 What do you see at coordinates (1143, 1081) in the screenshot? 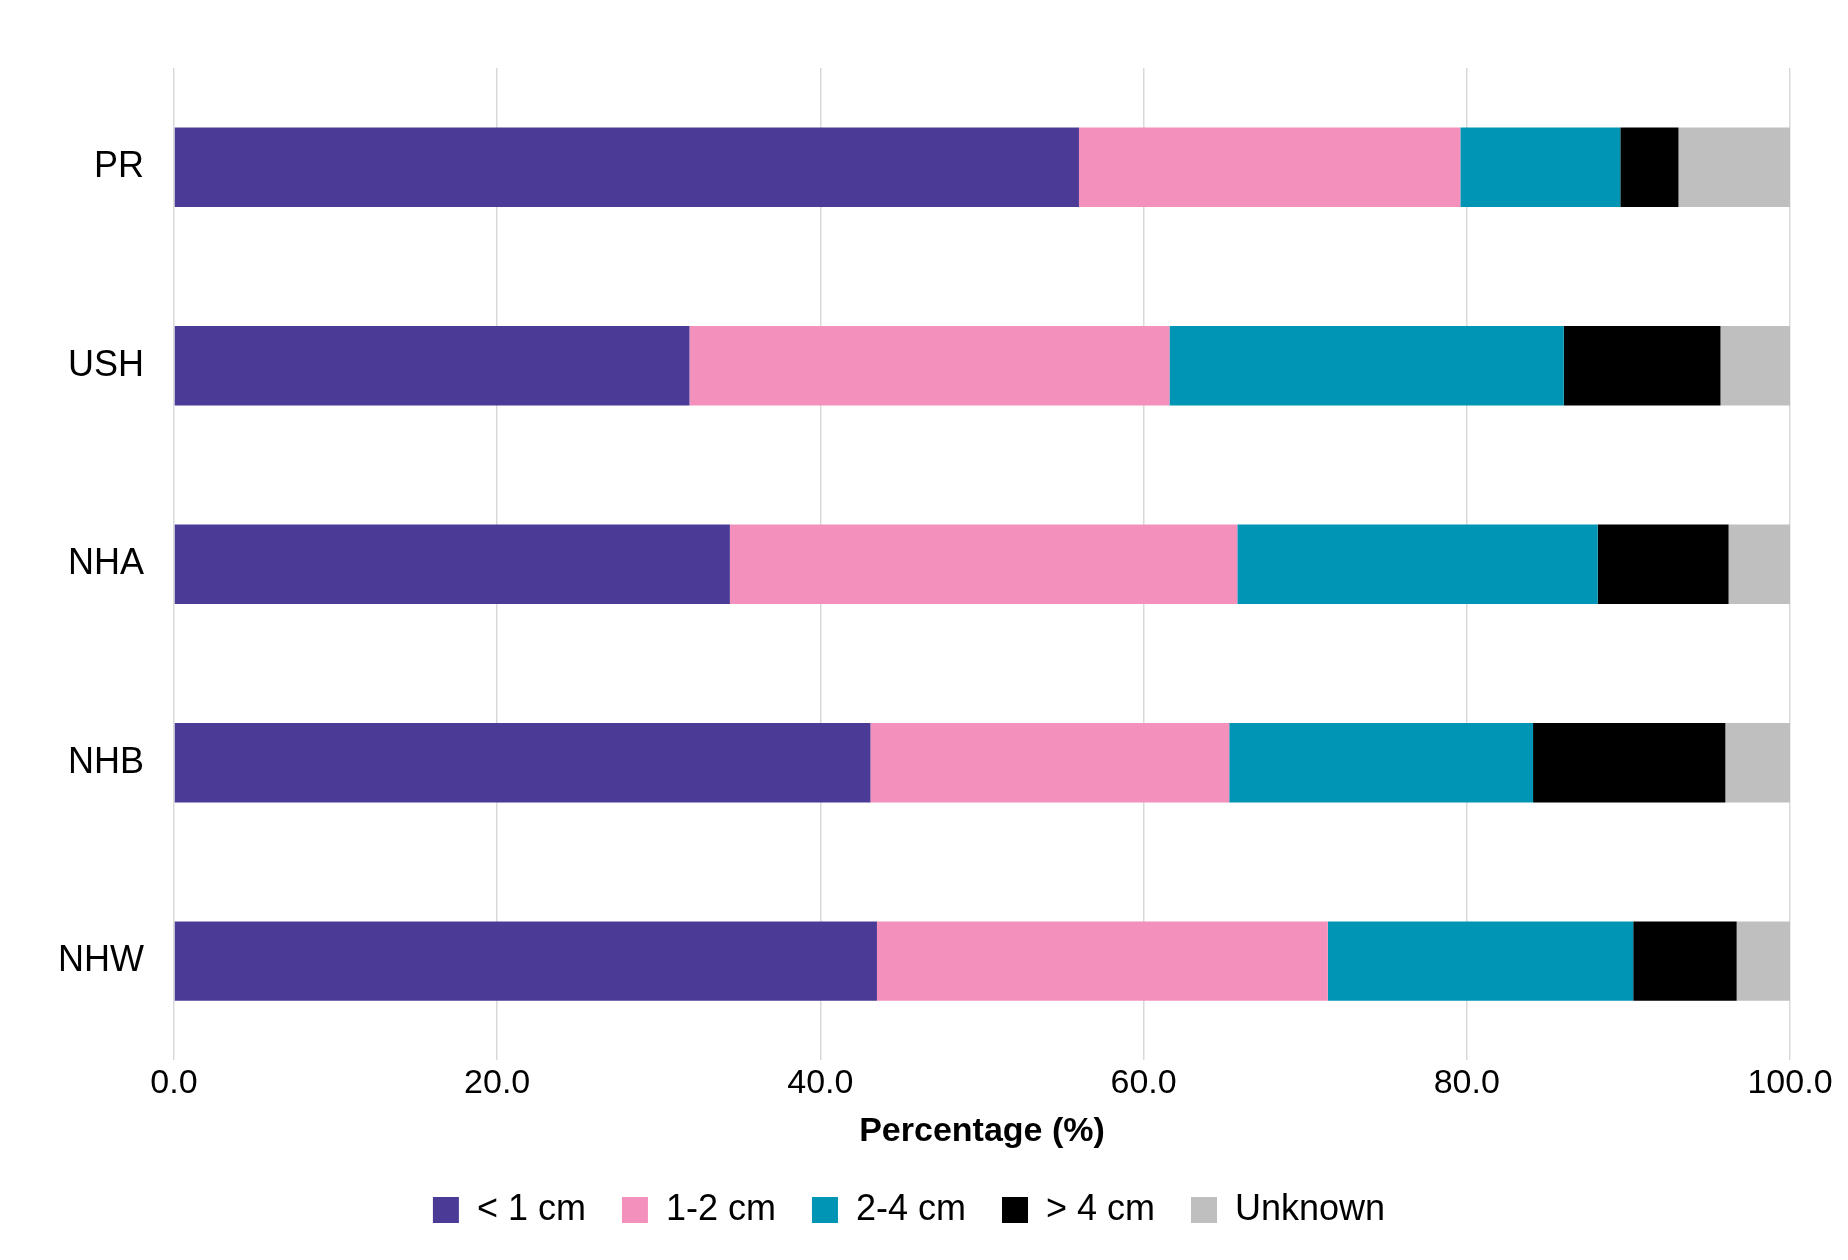
I see `x-tick-label: 60.0` at bounding box center [1143, 1081].